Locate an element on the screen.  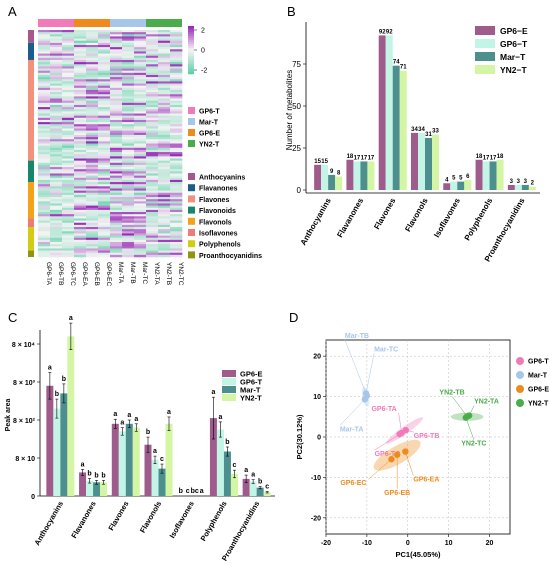
point-label: GP6-EA is located at coordinates (426, 480).